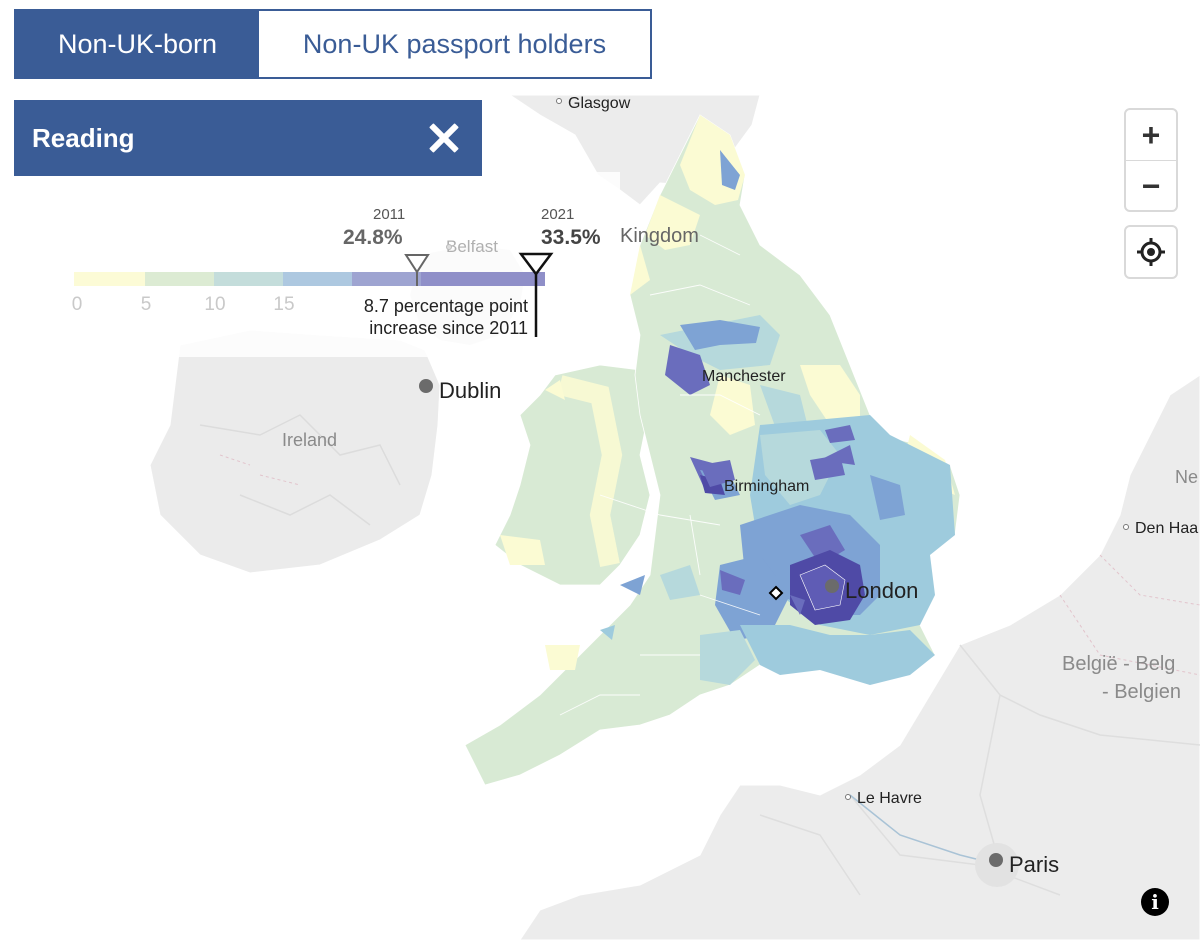  I want to click on le-havre-dot, so click(848, 797).